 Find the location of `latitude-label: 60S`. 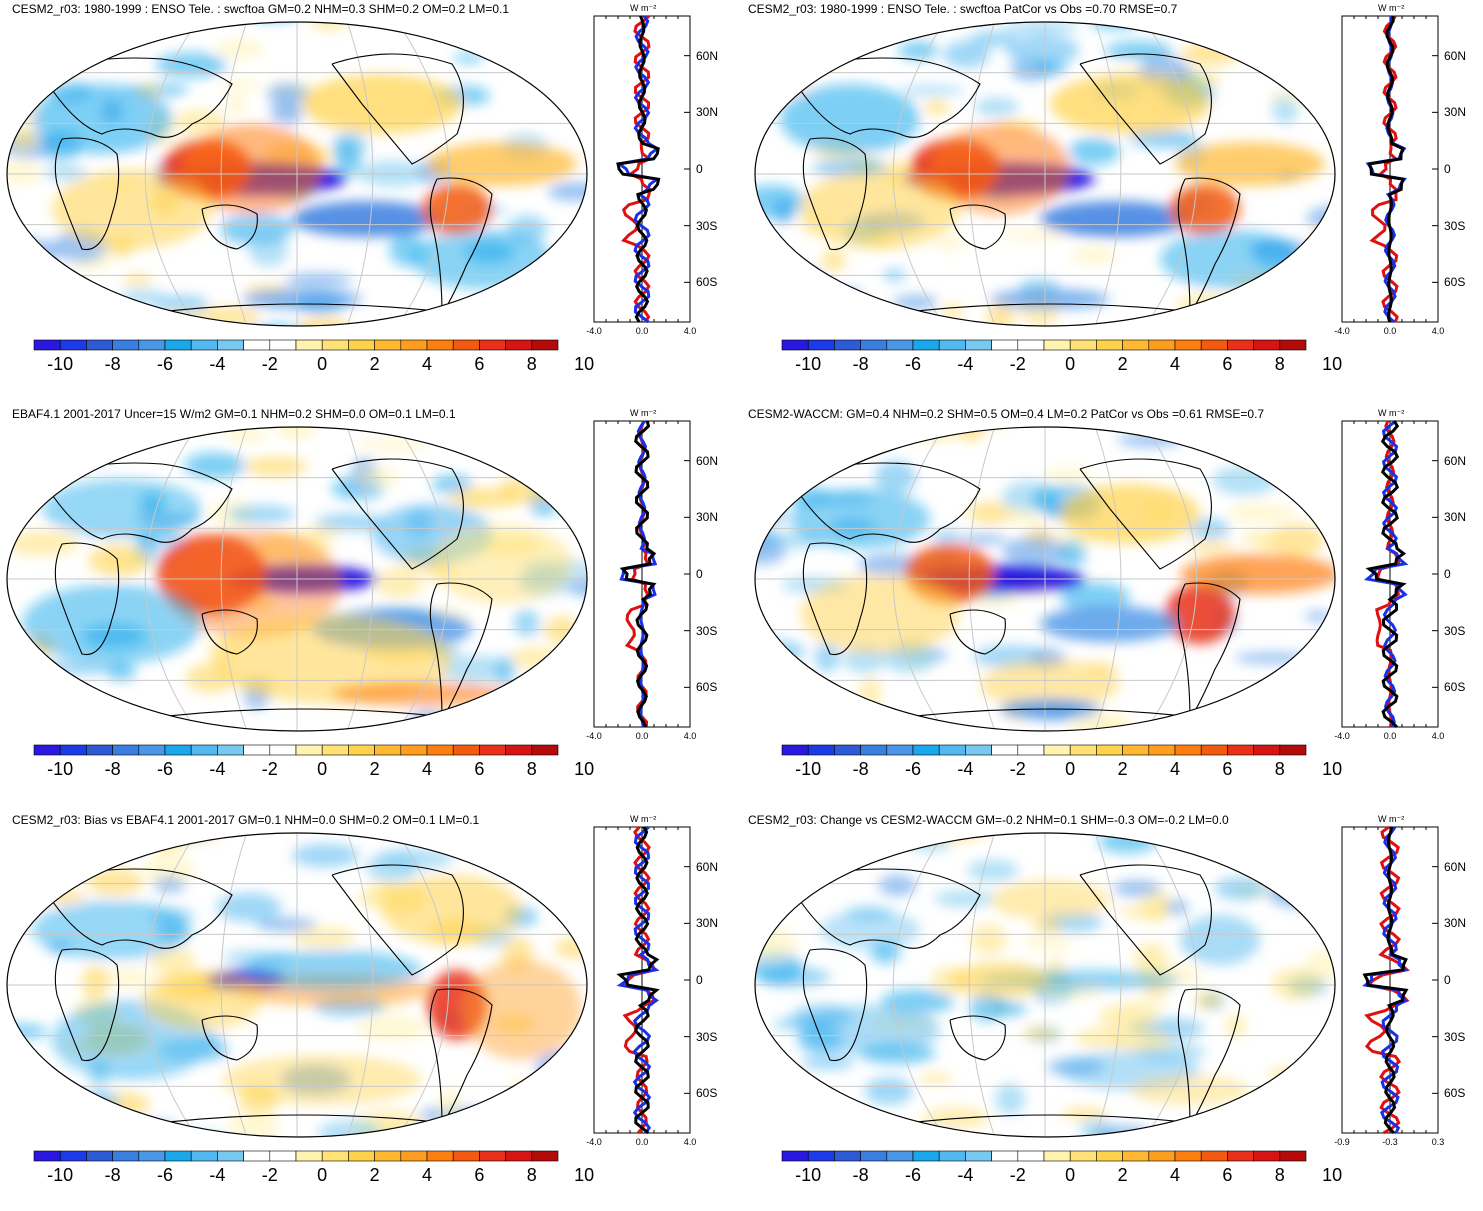

latitude-label: 60S is located at coordinates (1455, 282).